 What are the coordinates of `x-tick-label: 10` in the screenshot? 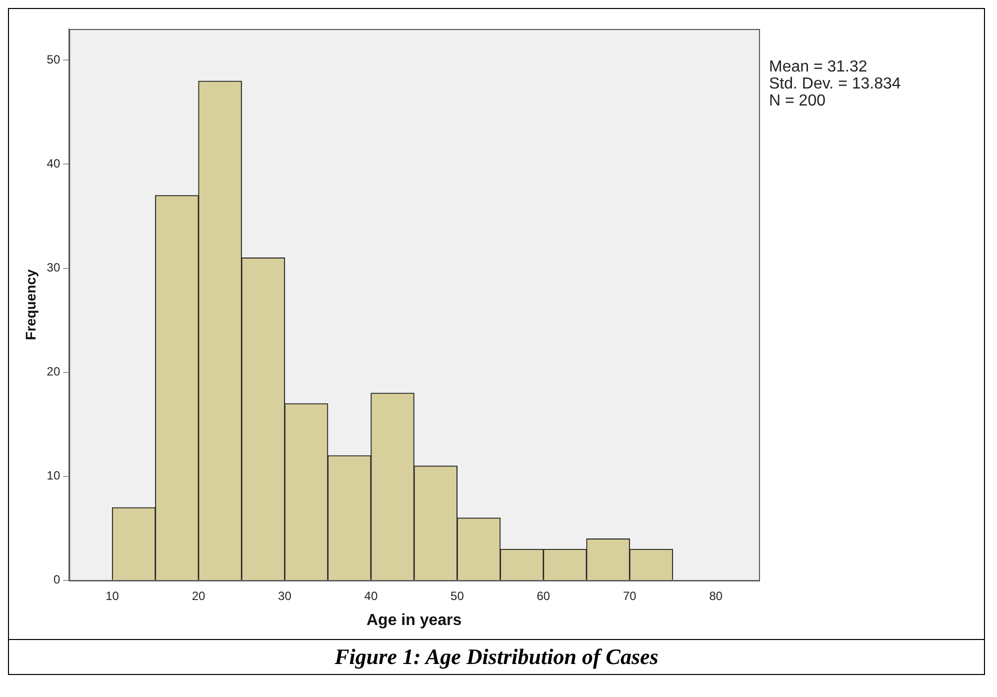 It's located at (113, 595).